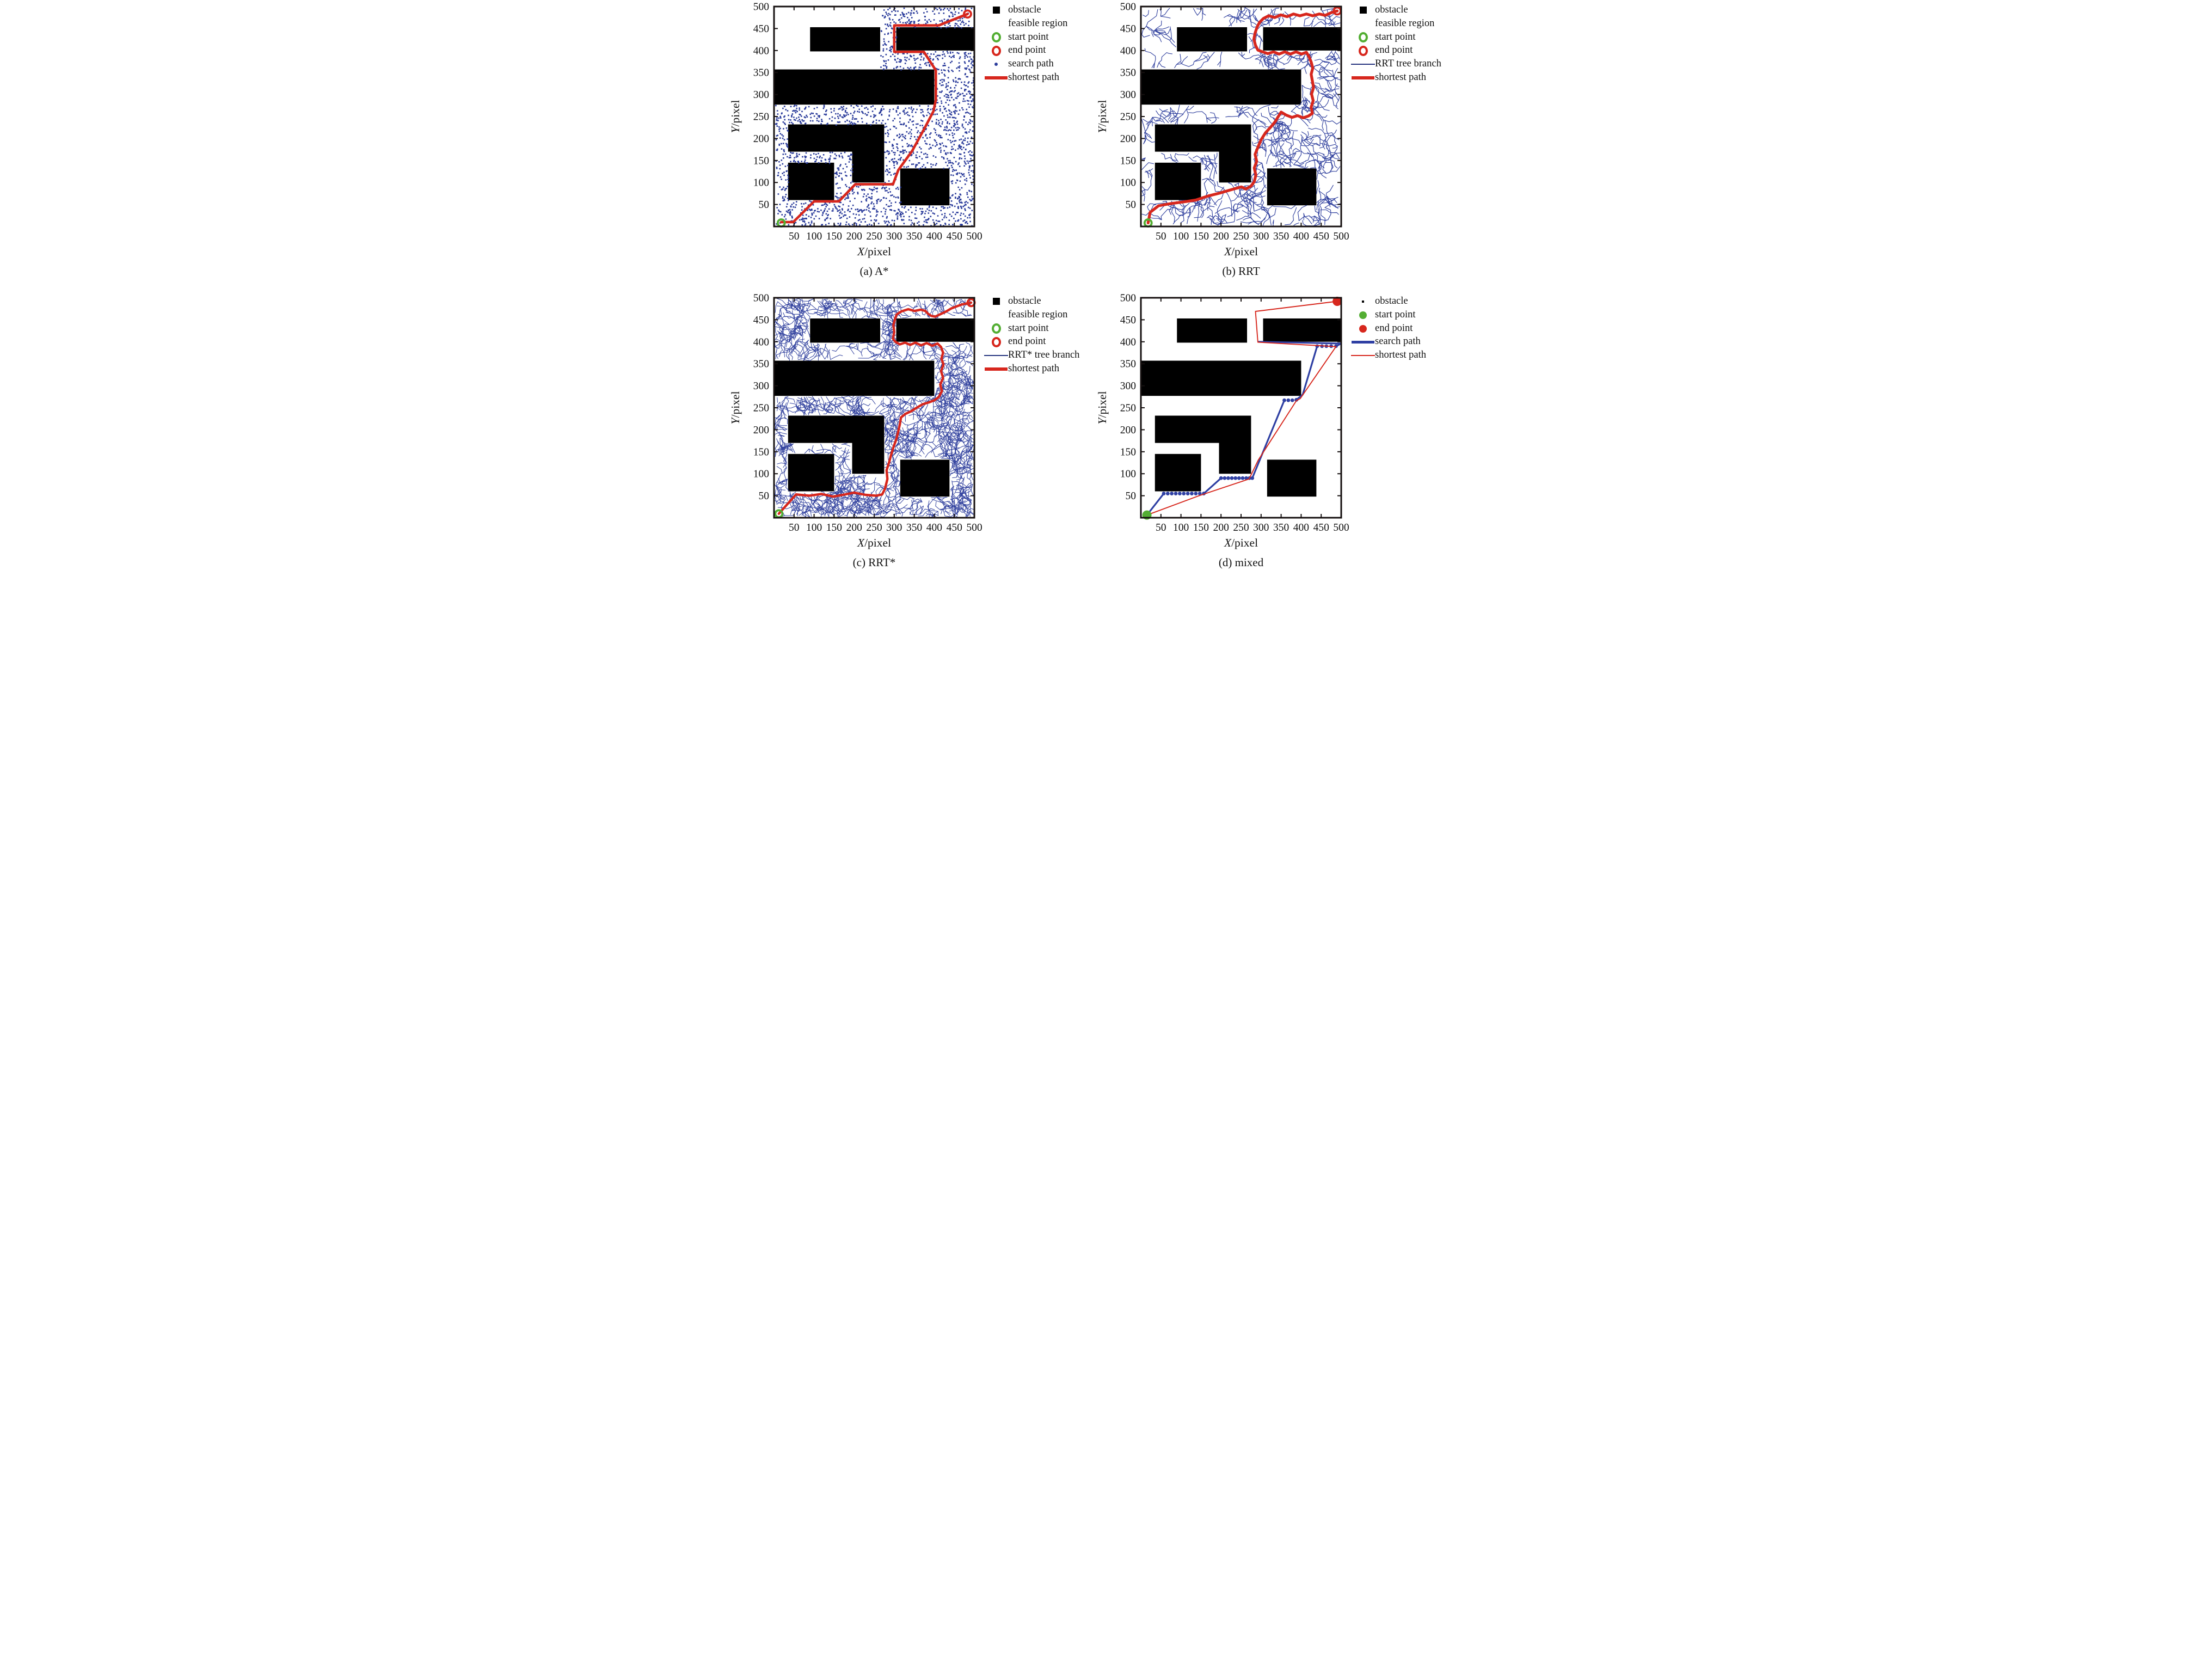  Describe the element at coordinates (1363, 329) in the screenshot. I see `dot-red-icon` at that location.